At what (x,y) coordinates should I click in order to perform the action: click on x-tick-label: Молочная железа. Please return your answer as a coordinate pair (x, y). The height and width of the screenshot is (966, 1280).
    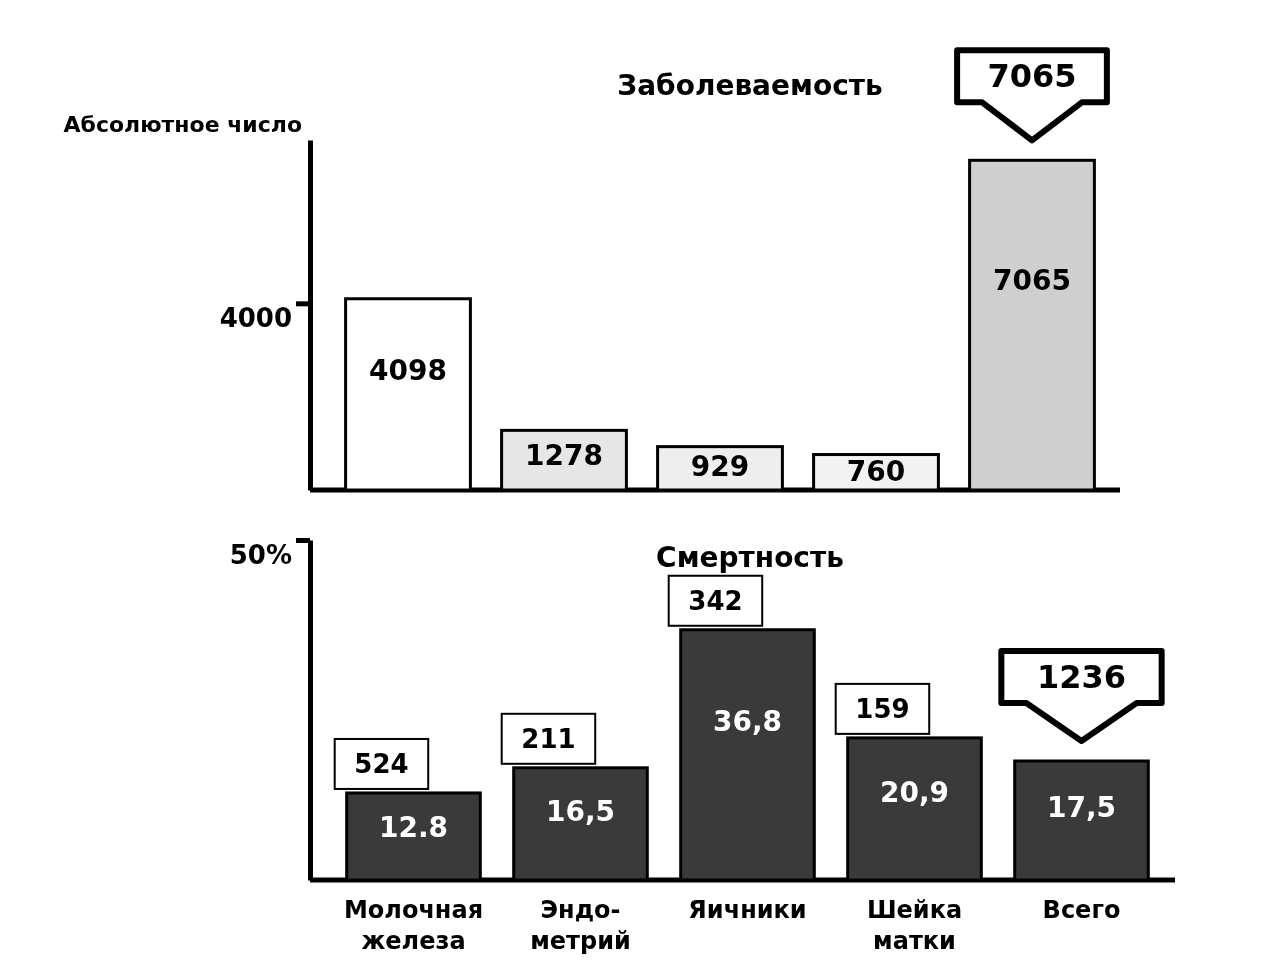
    Looking at the image, I should click on (413, 926).